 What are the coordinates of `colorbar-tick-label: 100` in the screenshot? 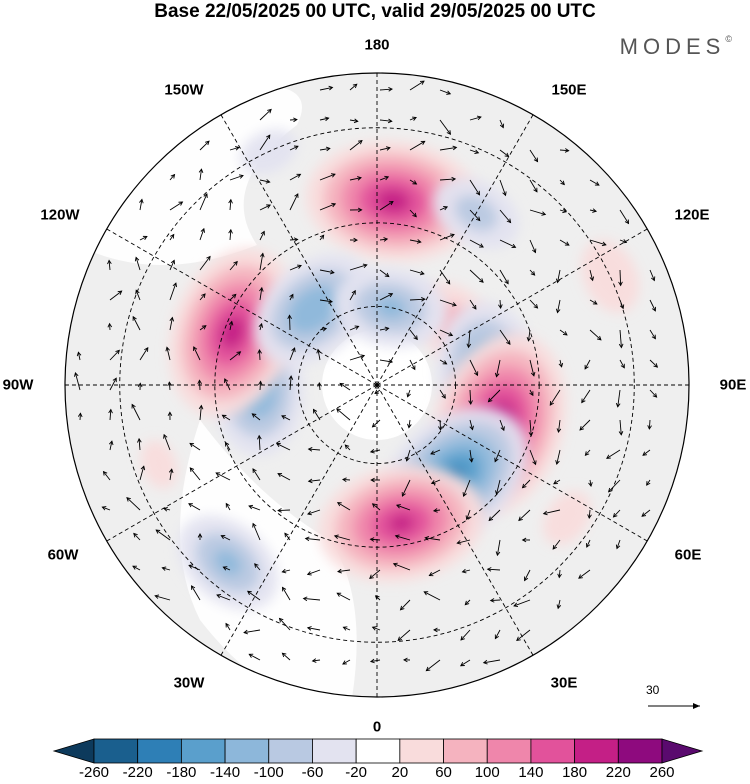 It's located at (487, 772).